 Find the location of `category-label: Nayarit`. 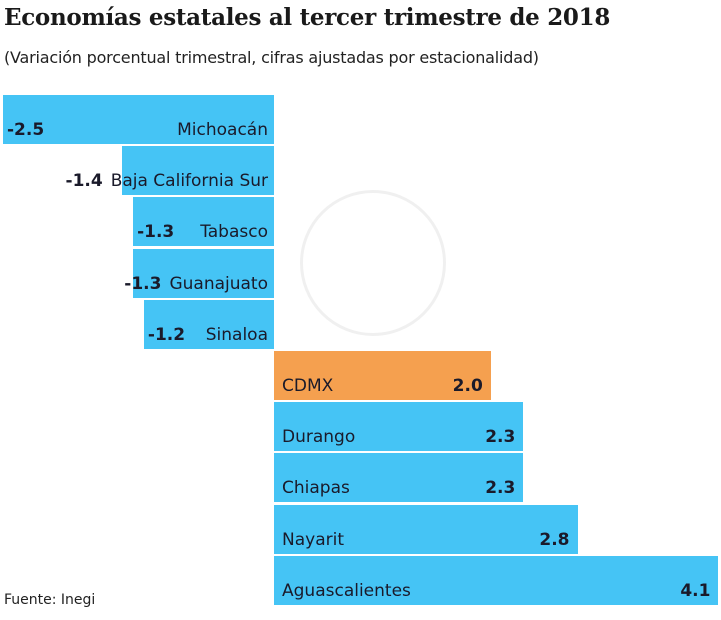

category-label: Nayarit is located at coordinates (313, 539).